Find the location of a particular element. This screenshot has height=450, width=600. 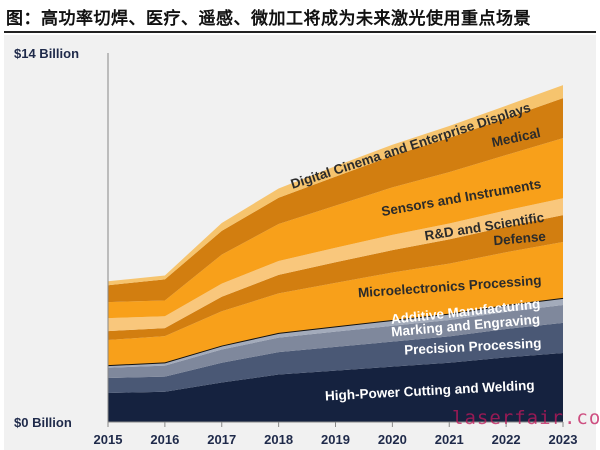

x-tick-labels: 2015 2016 2017 2018 2019 2020 2021 2022 2023 is located at coordinates (336, 434).